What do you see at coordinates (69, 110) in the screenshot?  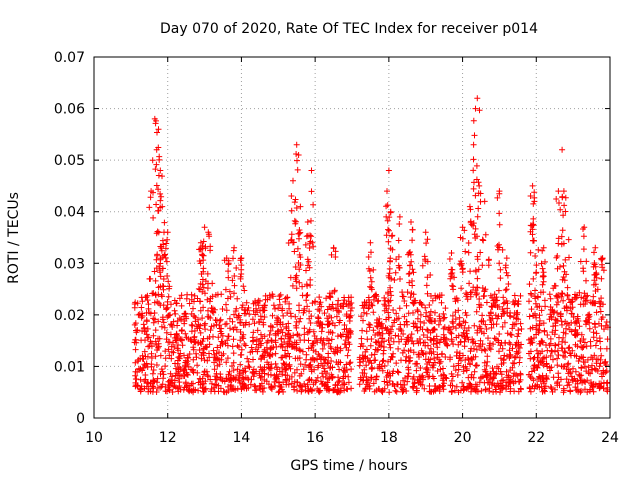 I see `y-tick-label: 0.06` at bounding box center [69, 110].